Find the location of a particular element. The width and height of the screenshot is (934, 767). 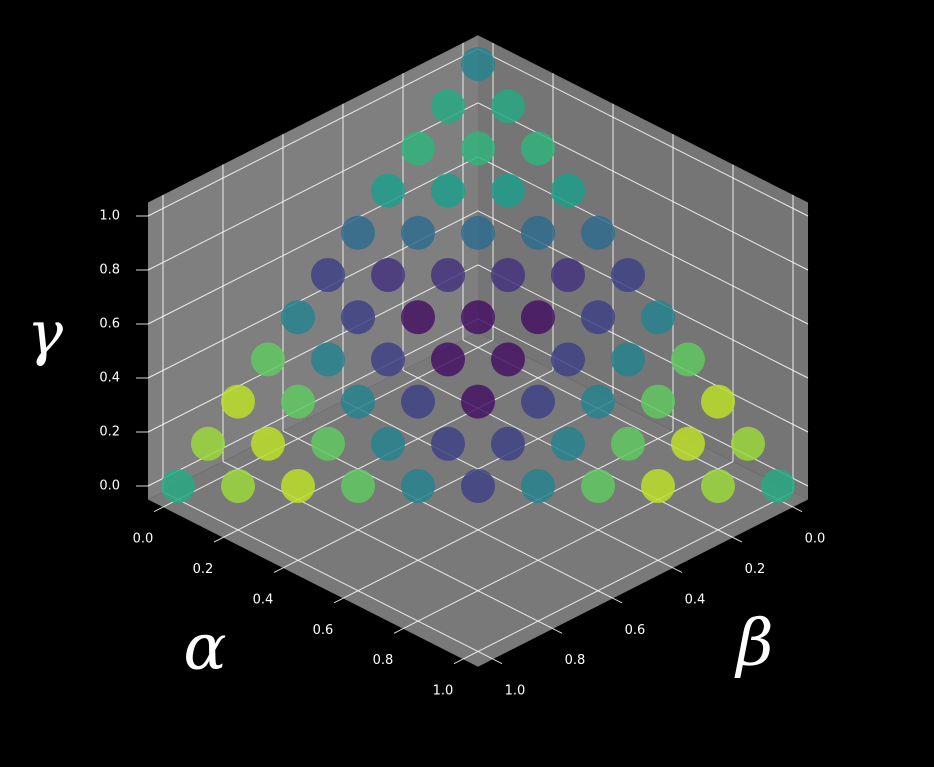

x-tick-label: 1.0 is located at coordinates (443, 691).